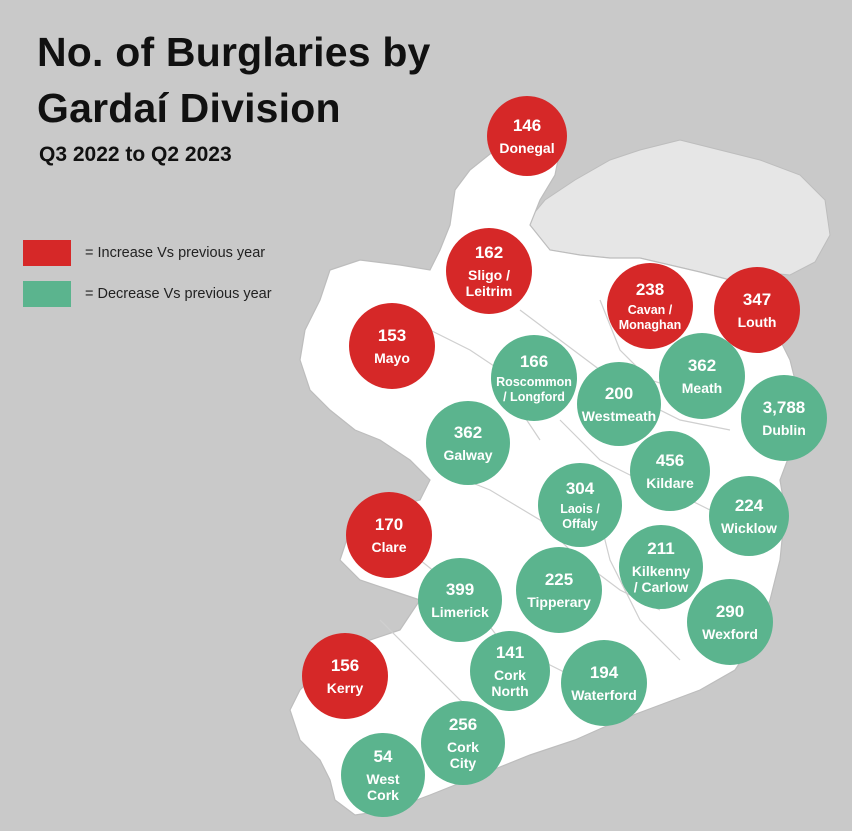  I want to click on division-name: Donegal, so click(527, 147).